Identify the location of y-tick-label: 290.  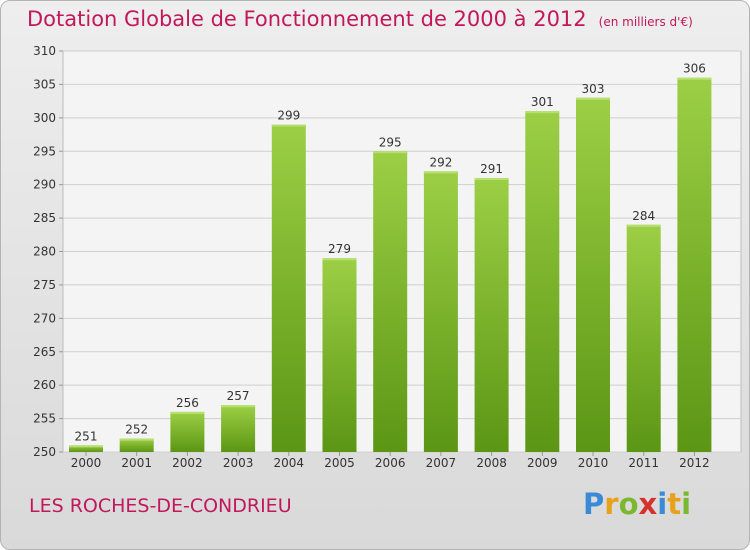
(44, 185).